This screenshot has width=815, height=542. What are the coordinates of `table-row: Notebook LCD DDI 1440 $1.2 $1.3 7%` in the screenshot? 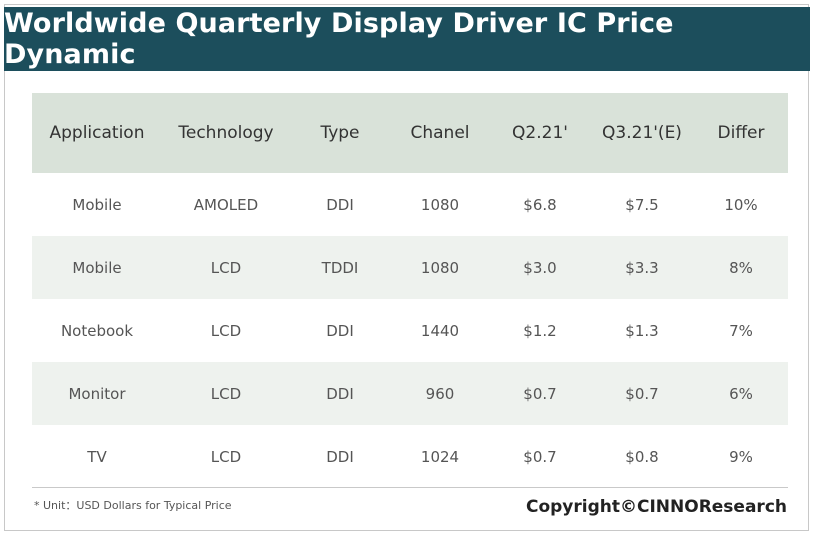 It's located at (410, 330).